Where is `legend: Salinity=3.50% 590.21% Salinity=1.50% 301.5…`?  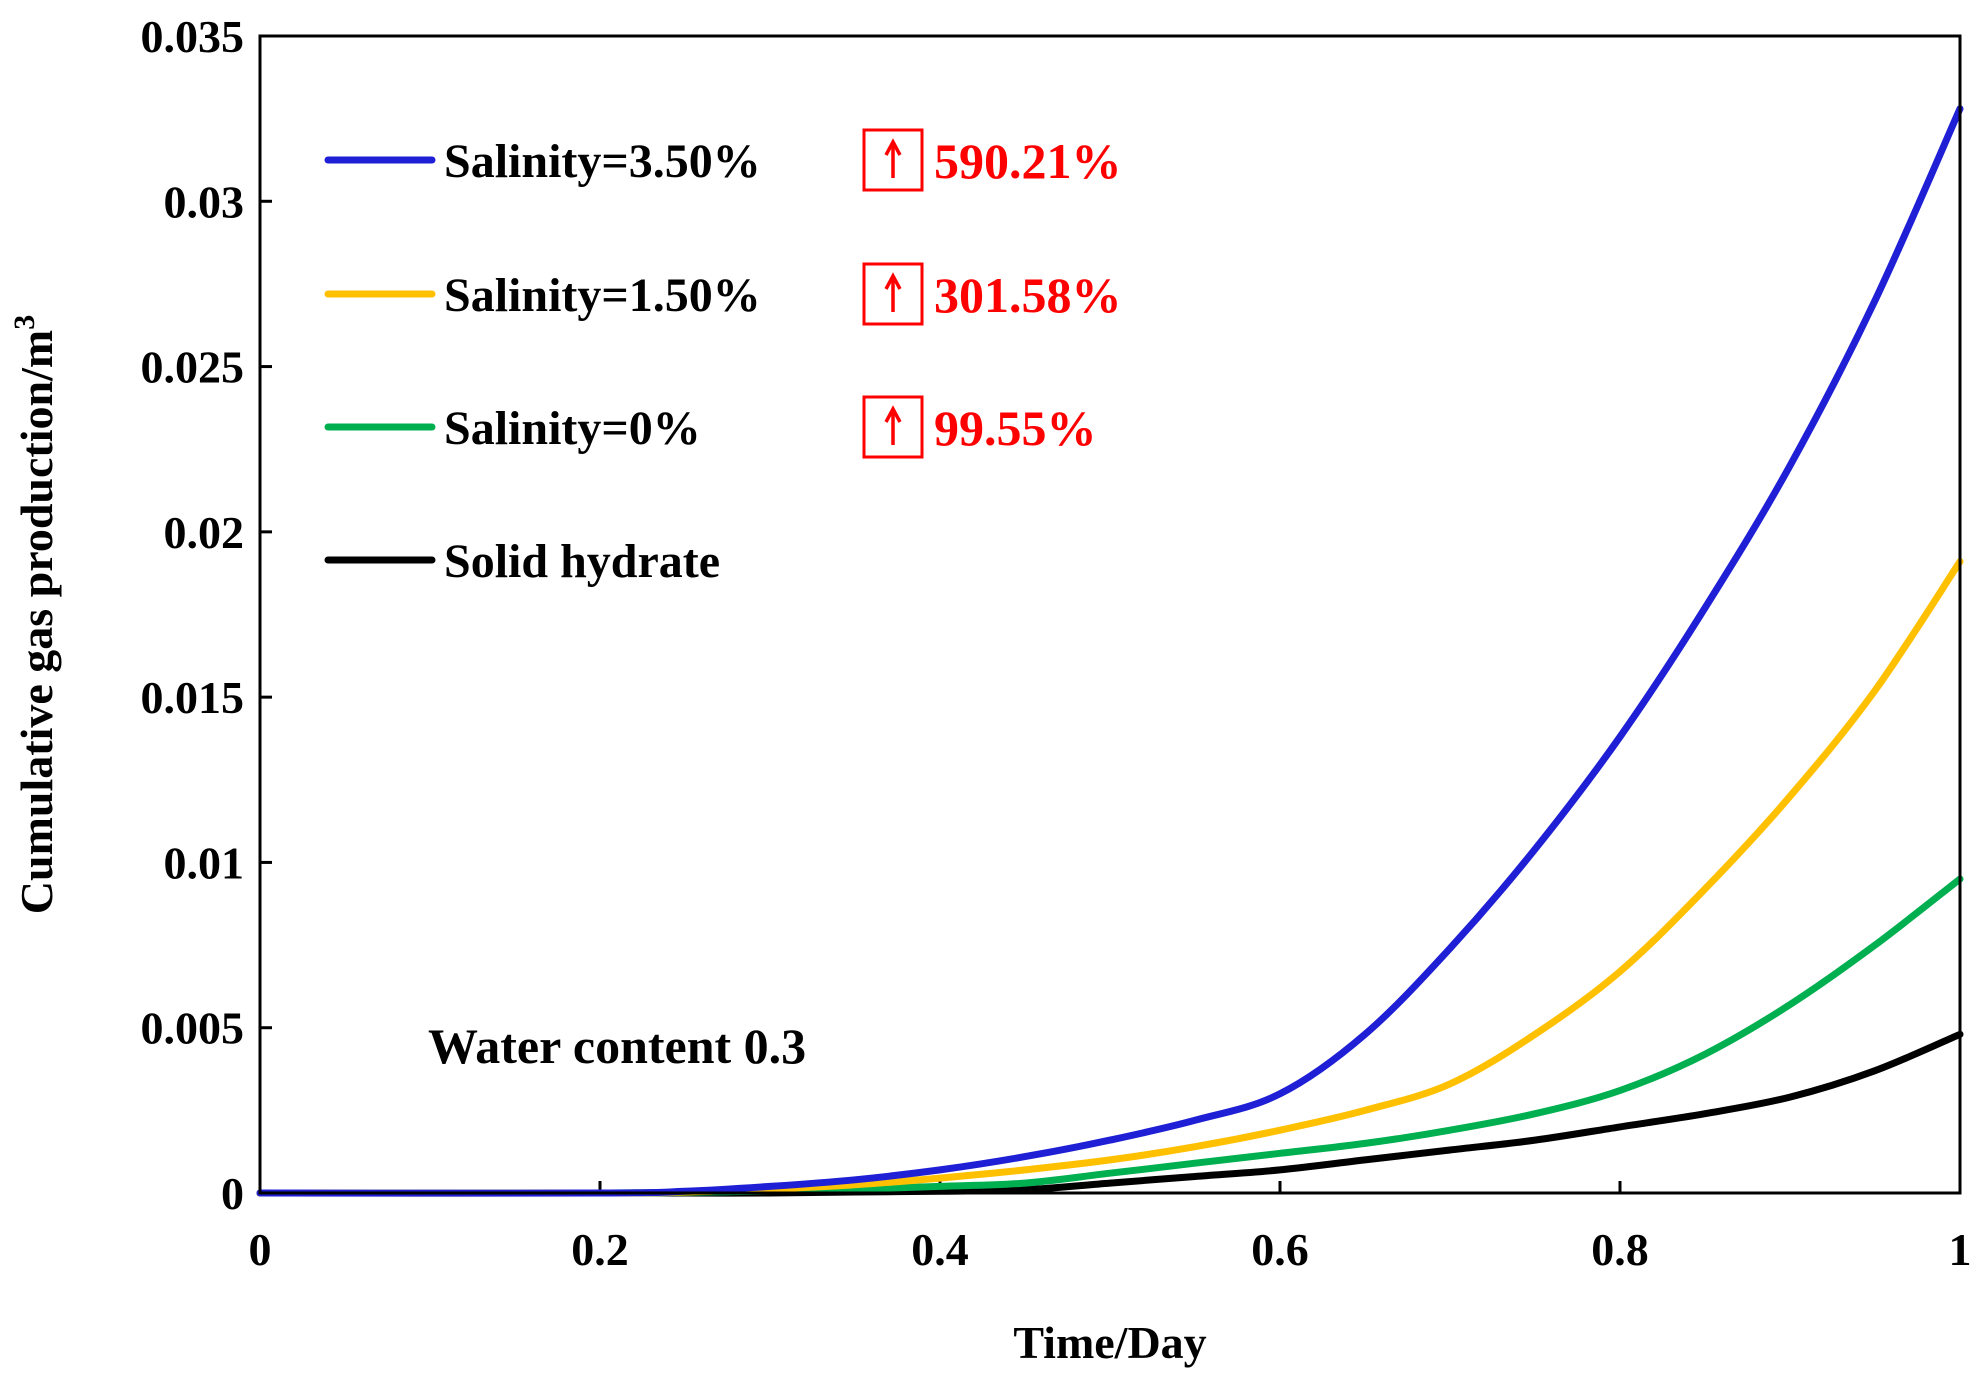
legend: Salinity=3.50% 590.21% Salinity=1.50% 301.5… is located at coordinates (723, 358).